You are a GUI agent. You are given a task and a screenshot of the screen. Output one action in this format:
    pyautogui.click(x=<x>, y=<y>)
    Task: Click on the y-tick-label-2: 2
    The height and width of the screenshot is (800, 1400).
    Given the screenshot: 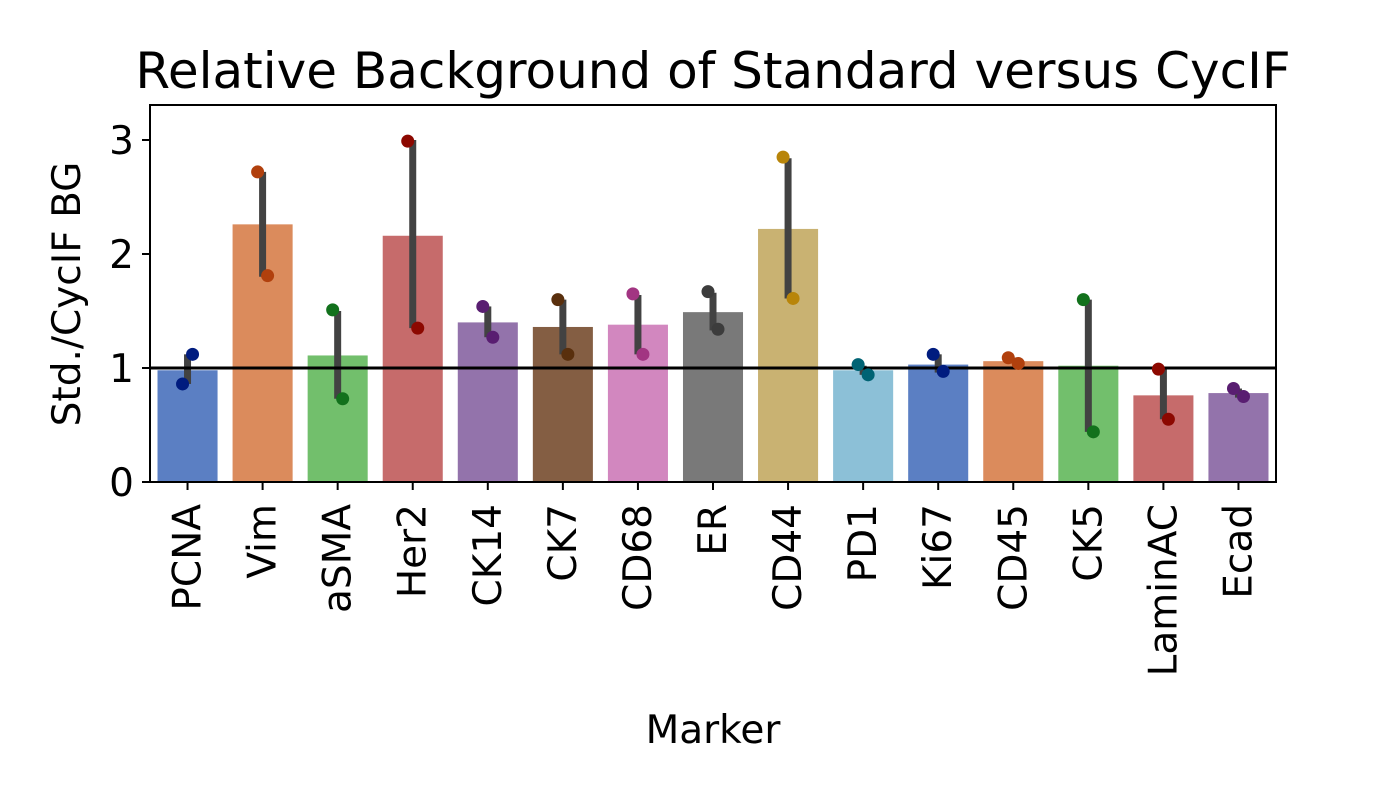 What is the action you would take?
    pyautogui.click(x=121, y=255)
    